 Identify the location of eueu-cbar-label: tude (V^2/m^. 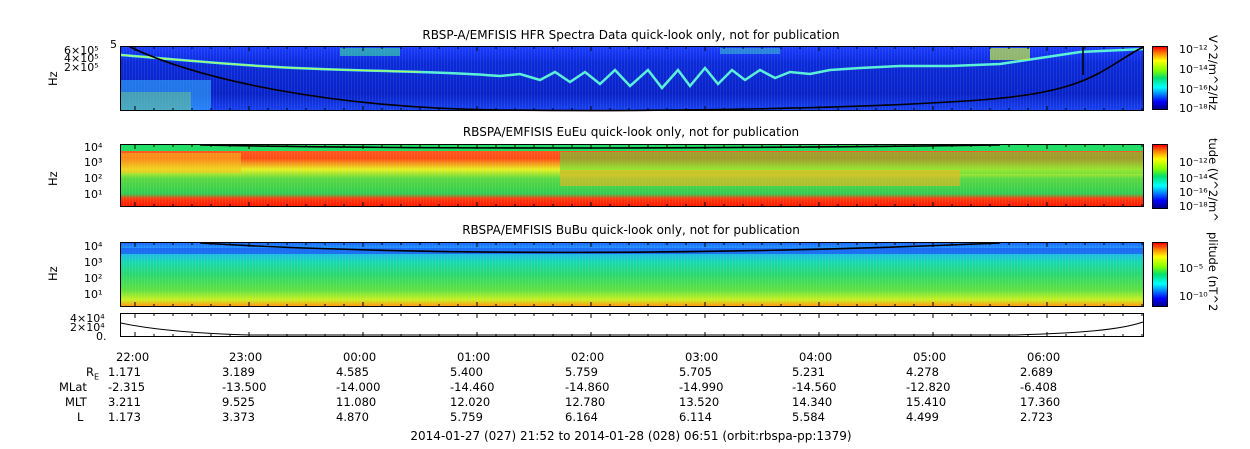
(1213, 180).